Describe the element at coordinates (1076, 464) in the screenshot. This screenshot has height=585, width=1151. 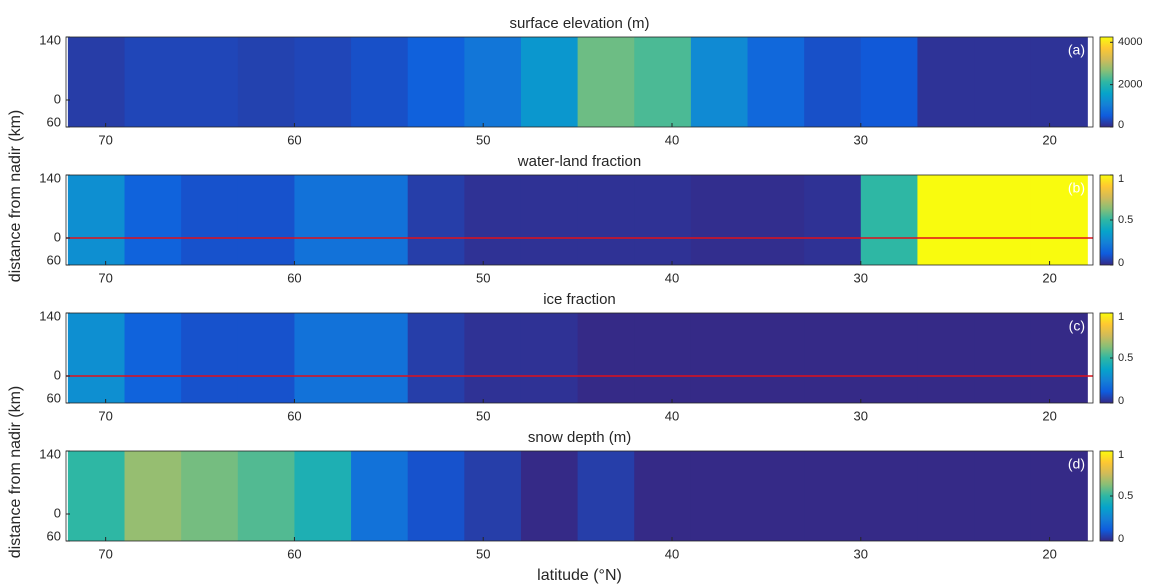
I see `panel-label: (d)` at that location.